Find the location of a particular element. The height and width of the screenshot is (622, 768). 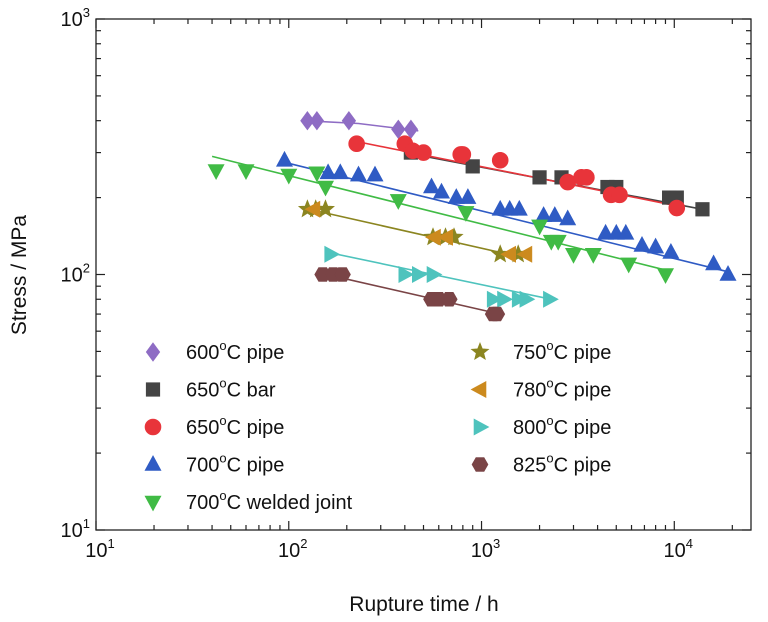

series-600-c-pipe is located at coordinates (359, 125).